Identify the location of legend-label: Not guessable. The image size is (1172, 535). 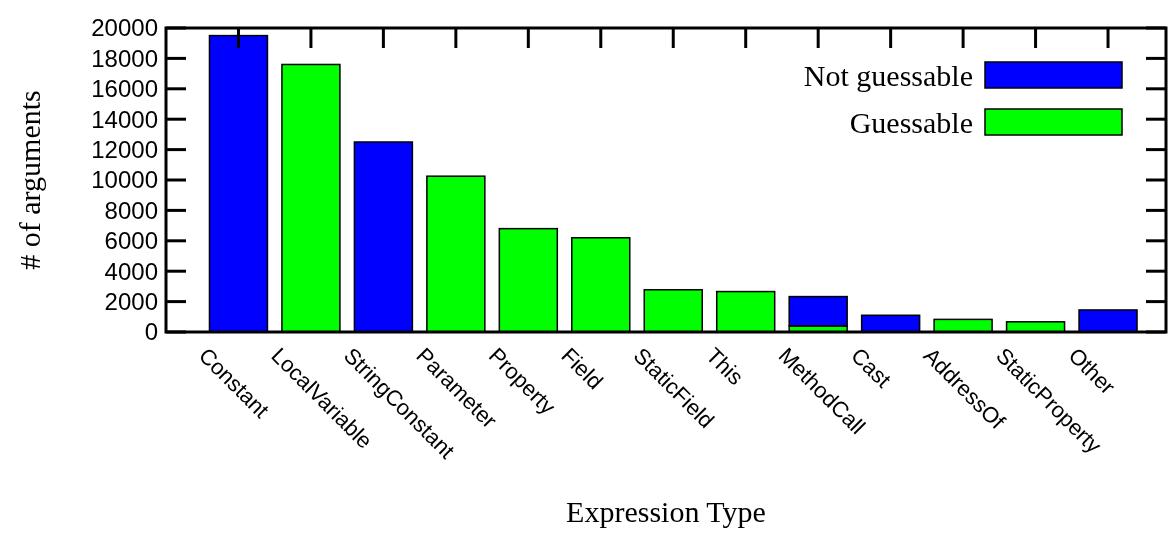
(888, 75).